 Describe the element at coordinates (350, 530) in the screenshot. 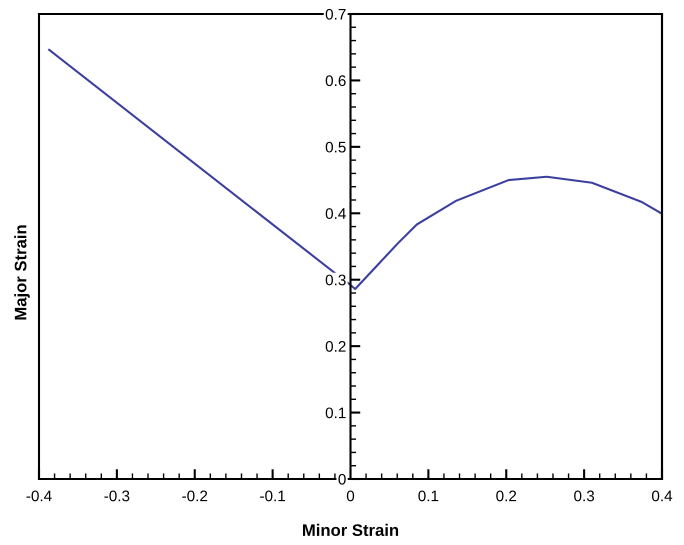

I see `x-axis-title: Minor Strain` at that location.